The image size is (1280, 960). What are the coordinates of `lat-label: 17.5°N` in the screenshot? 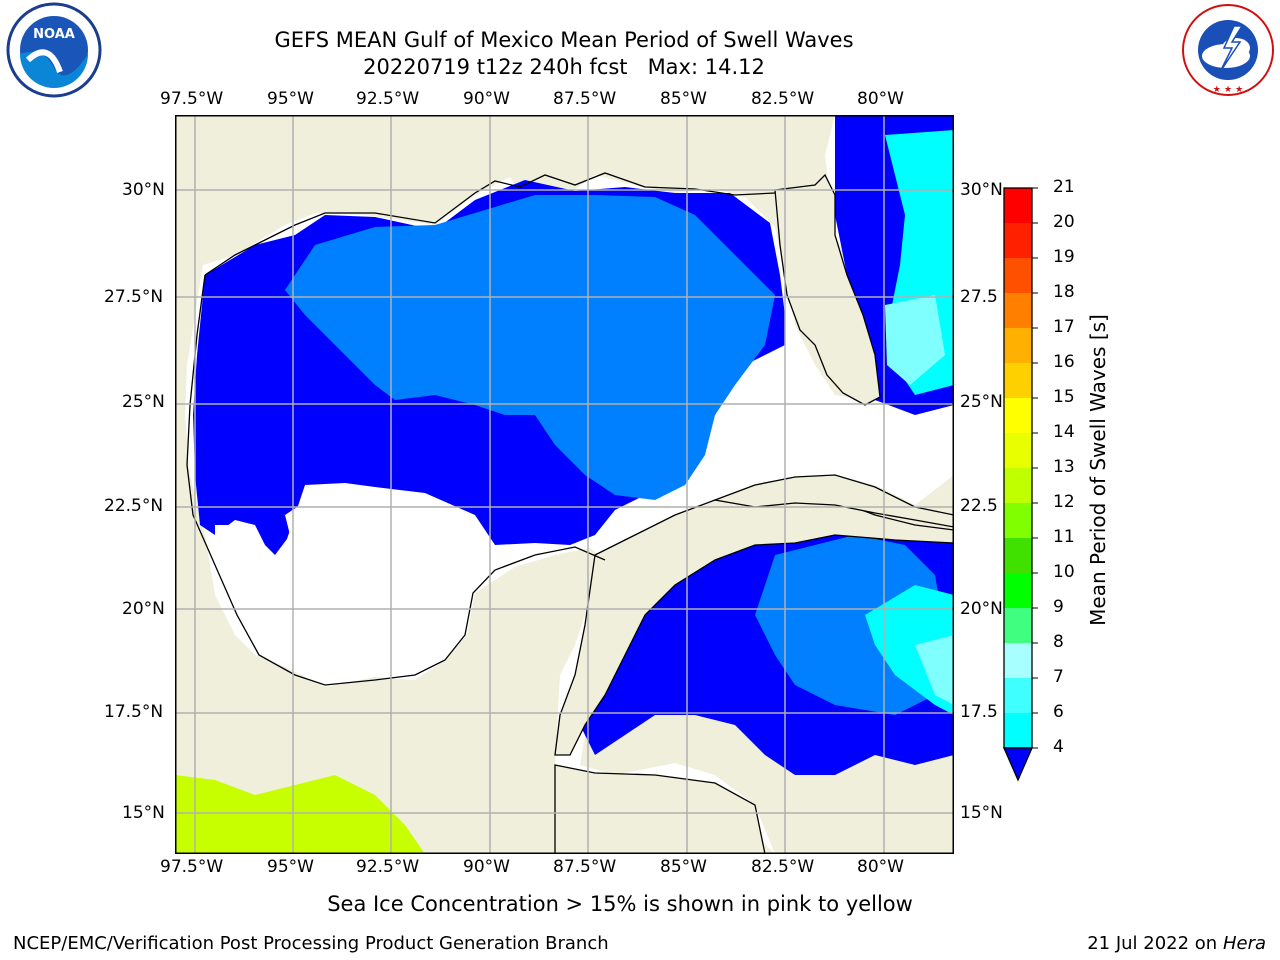 It's located at (134, 712).